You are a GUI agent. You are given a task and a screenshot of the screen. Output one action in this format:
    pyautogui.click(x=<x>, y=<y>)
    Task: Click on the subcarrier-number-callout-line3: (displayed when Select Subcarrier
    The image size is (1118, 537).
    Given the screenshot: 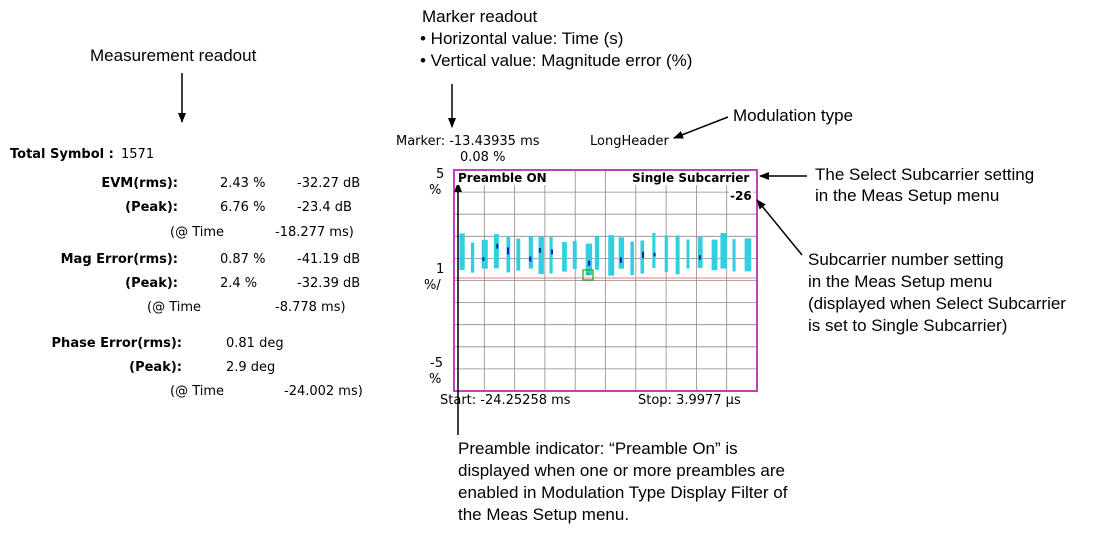 What is the action you would take?
    pyautogui.click(x=937, y=303)
    